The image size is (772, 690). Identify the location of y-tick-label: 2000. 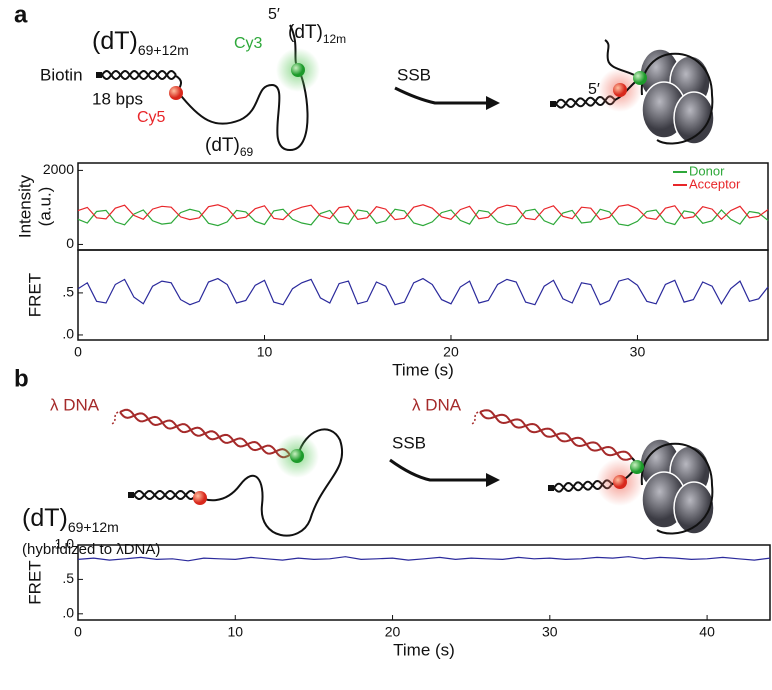
(58, 169).